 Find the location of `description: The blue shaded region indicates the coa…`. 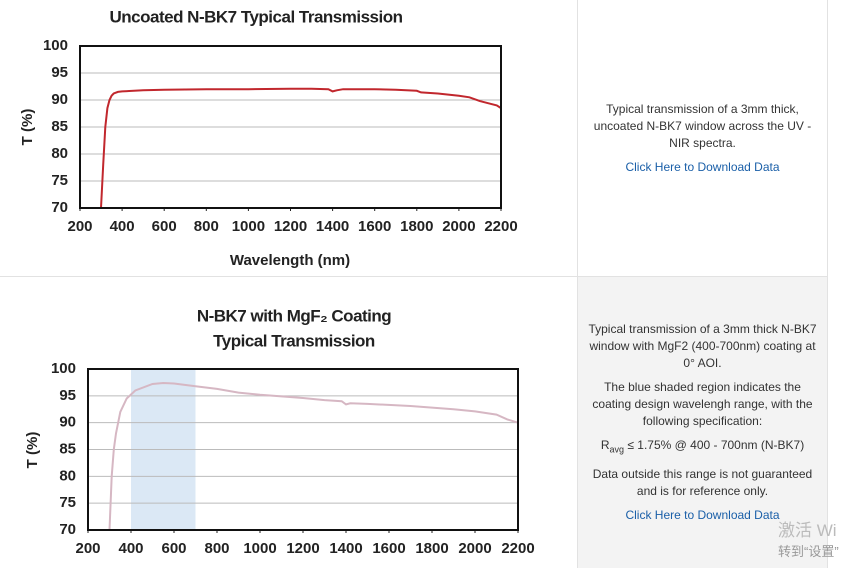

description: The blue shaded region indicates the coa… is located at coordinates (702, 404).